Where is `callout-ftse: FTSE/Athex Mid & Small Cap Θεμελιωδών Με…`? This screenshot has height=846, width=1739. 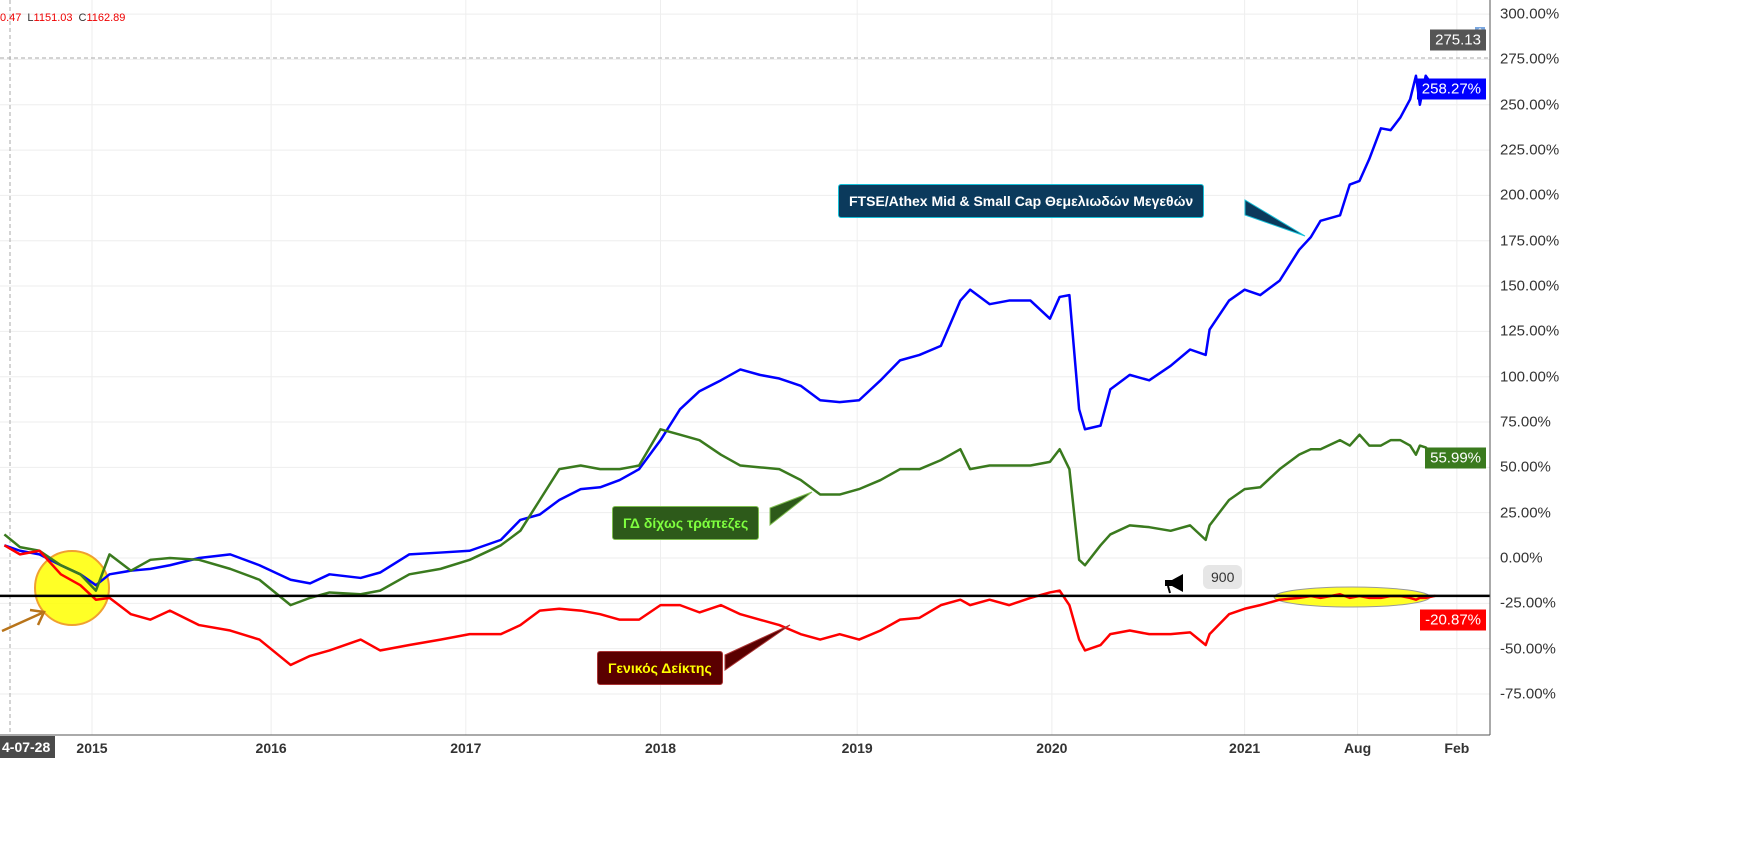
callout-ftse: FTSE/Athex Mid & Small Cap Θεμελιωδών Με… is located at coordinates (1021, 201).